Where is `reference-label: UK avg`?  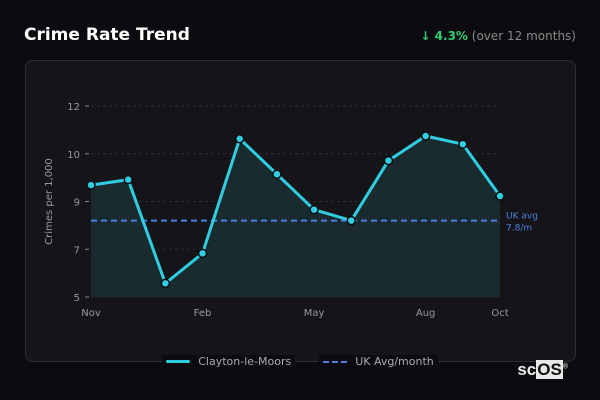
reference-label: UK avg is located at coordinates (522, 217).